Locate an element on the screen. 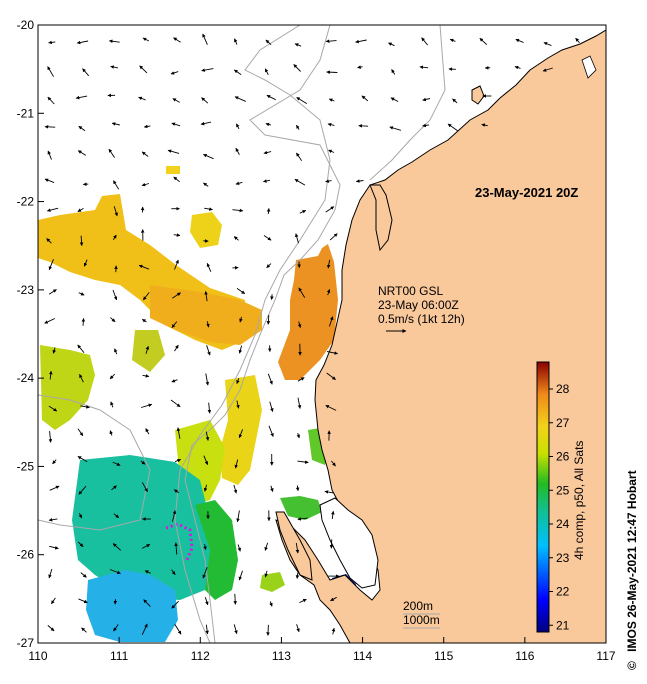 The image size is (647, 684). colorbar-tick-label: 22 is located at coordinates (563, 592).